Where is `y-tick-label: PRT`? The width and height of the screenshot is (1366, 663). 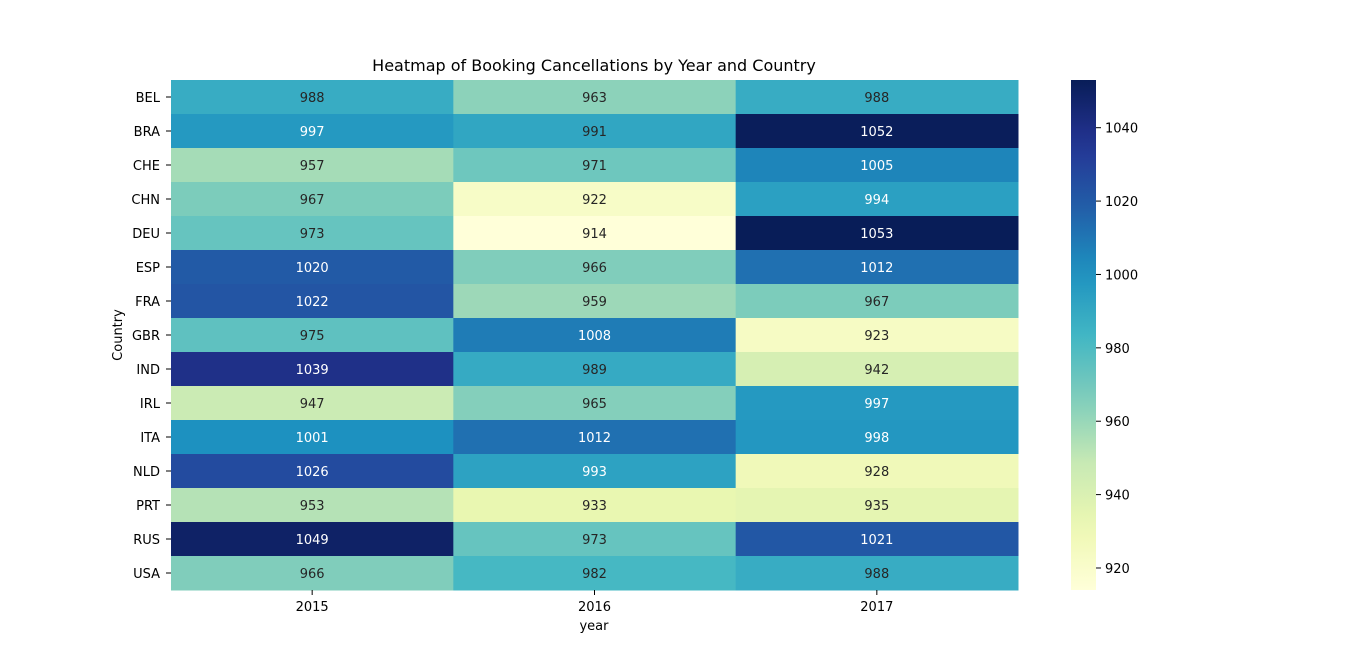 y-tick-label: PRT is located at coordinates (148, 506).